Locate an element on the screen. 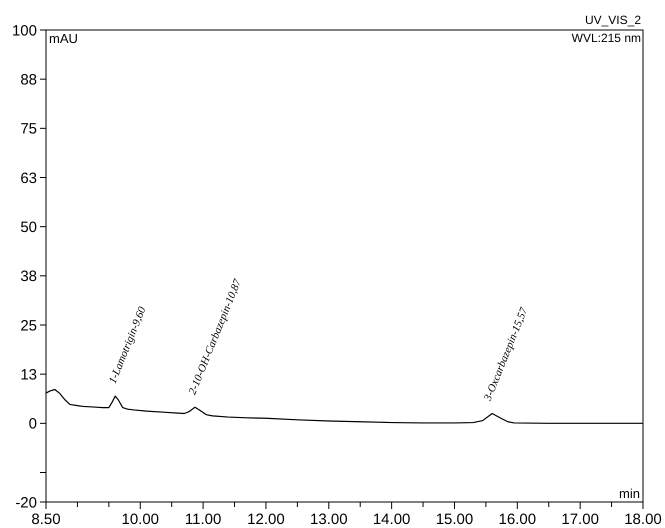 The image size is (665, 528). y-tick-label: 13 is located at coordinates (28, 375).